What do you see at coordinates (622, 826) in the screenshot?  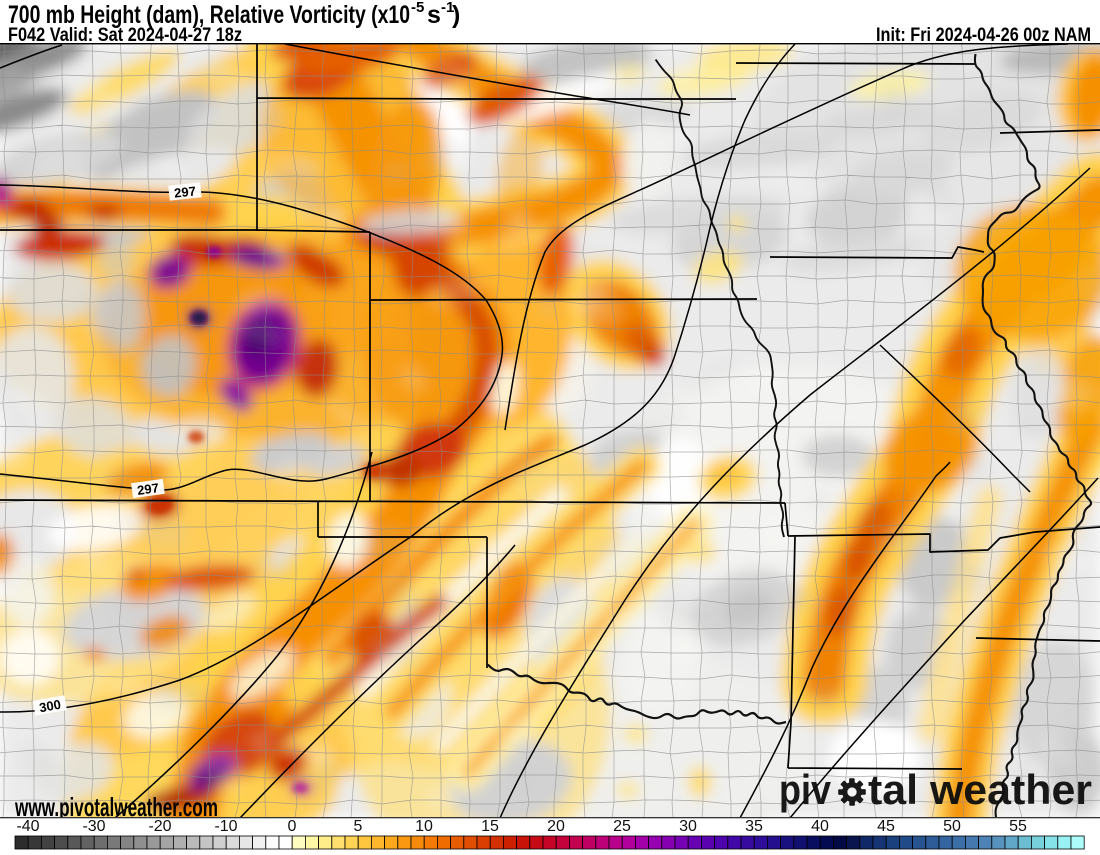 I see `svg-text: 25` at bounding box center [622, 826].